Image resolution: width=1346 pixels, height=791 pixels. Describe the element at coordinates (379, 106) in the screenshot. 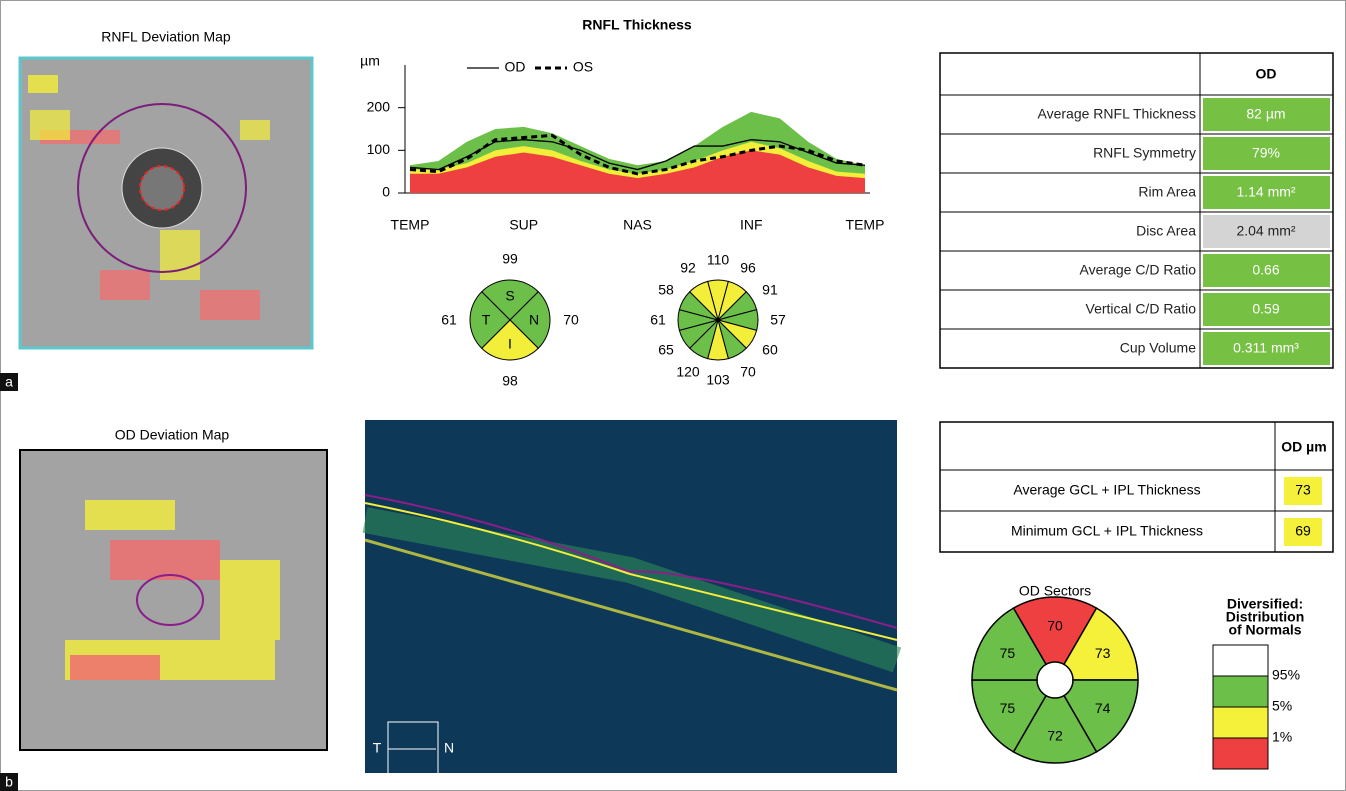

I see `y-tick-label: 200` at that location.